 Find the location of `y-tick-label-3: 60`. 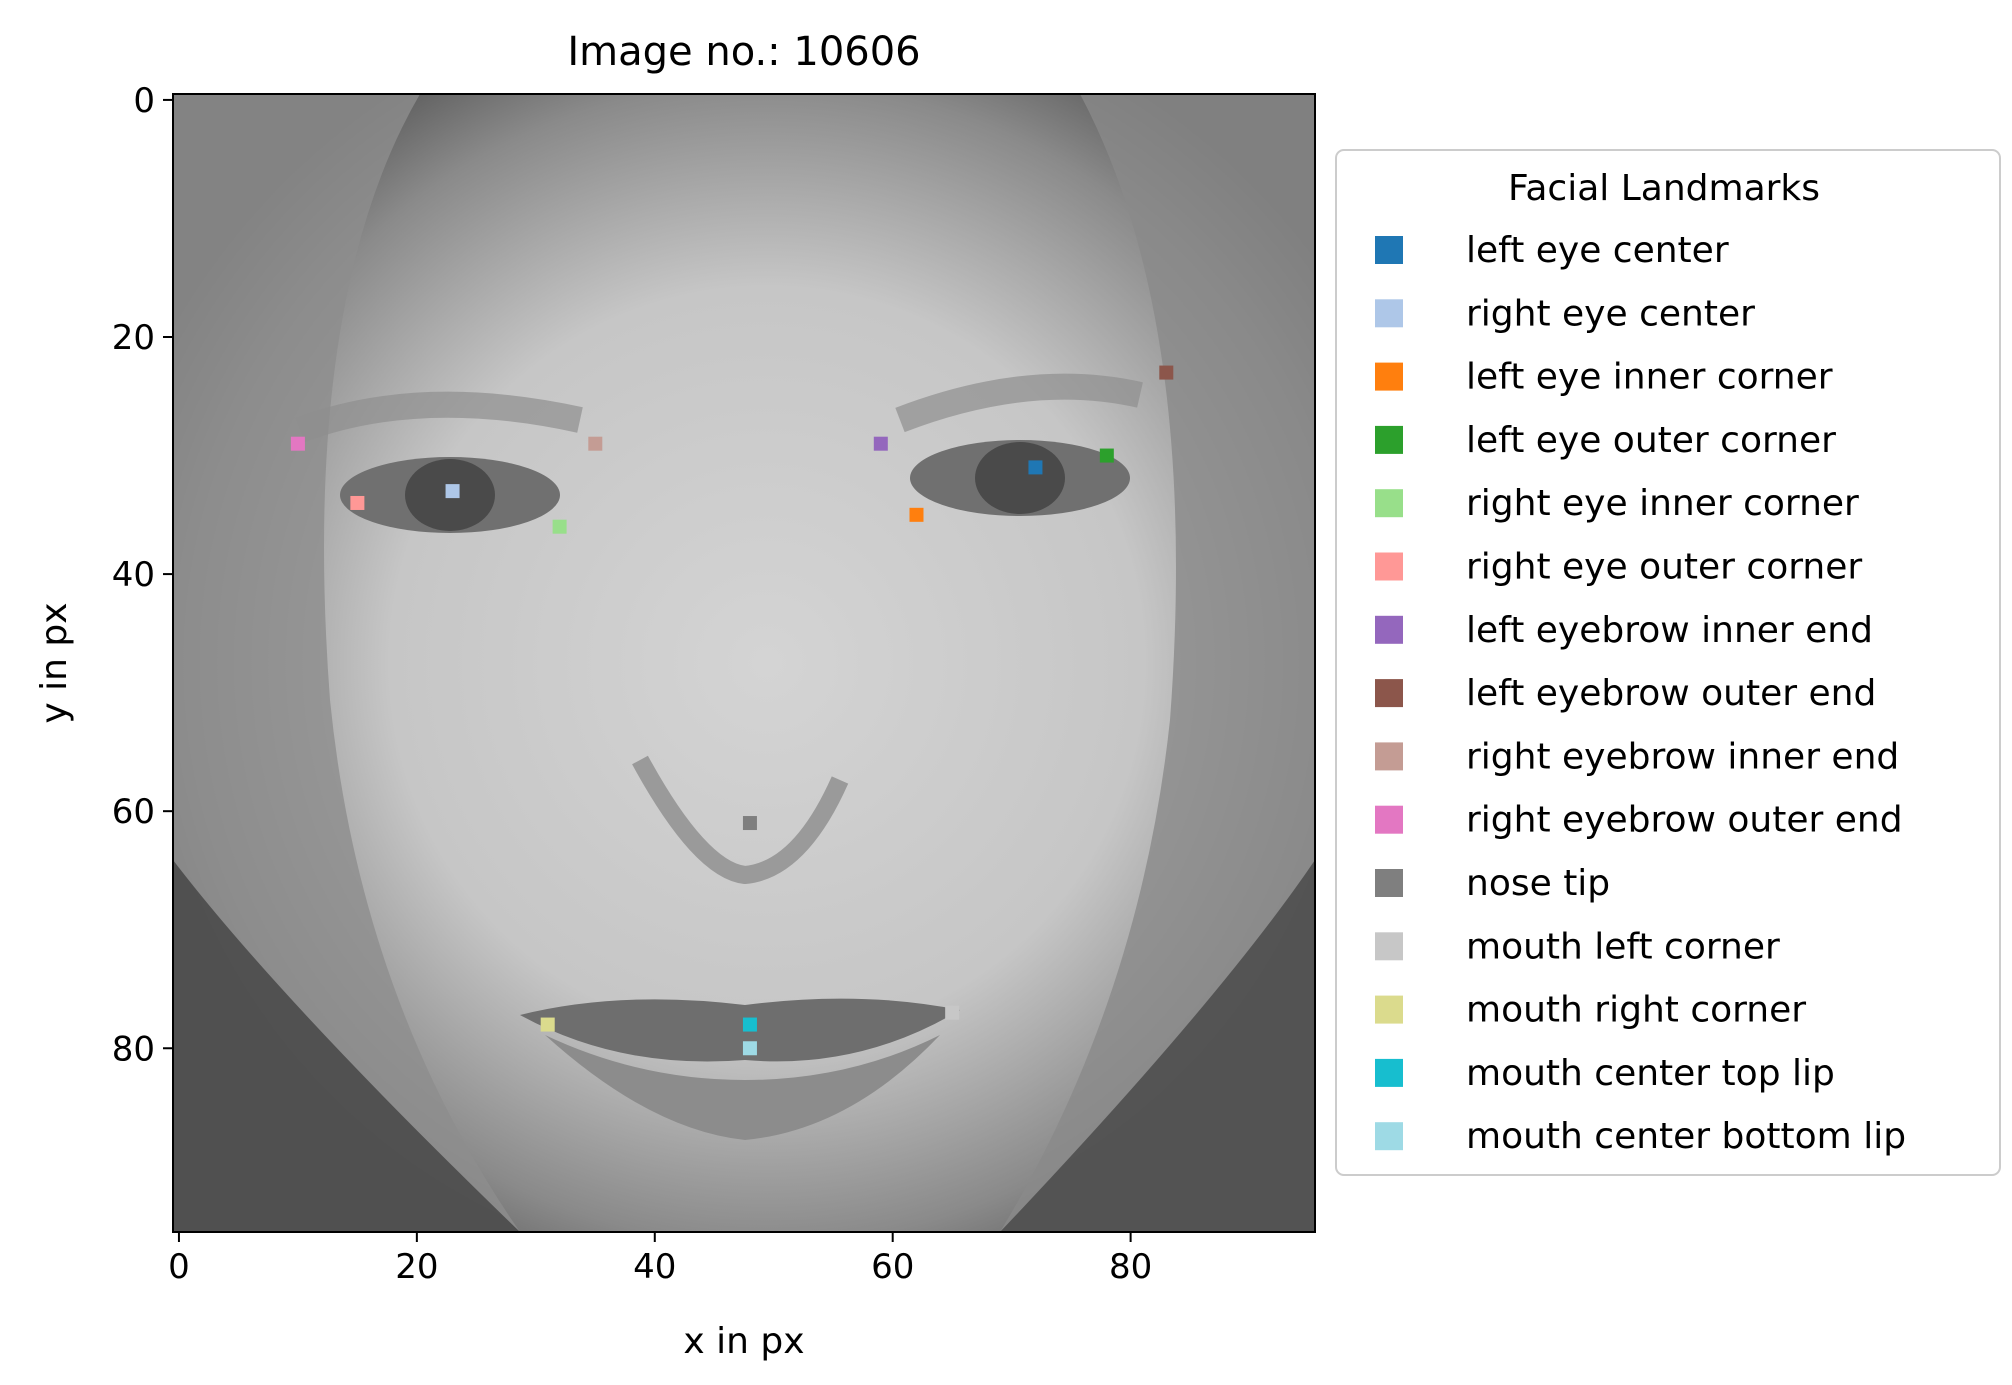

y-tick-label-3: 60 is located at coordinates (133, 812).